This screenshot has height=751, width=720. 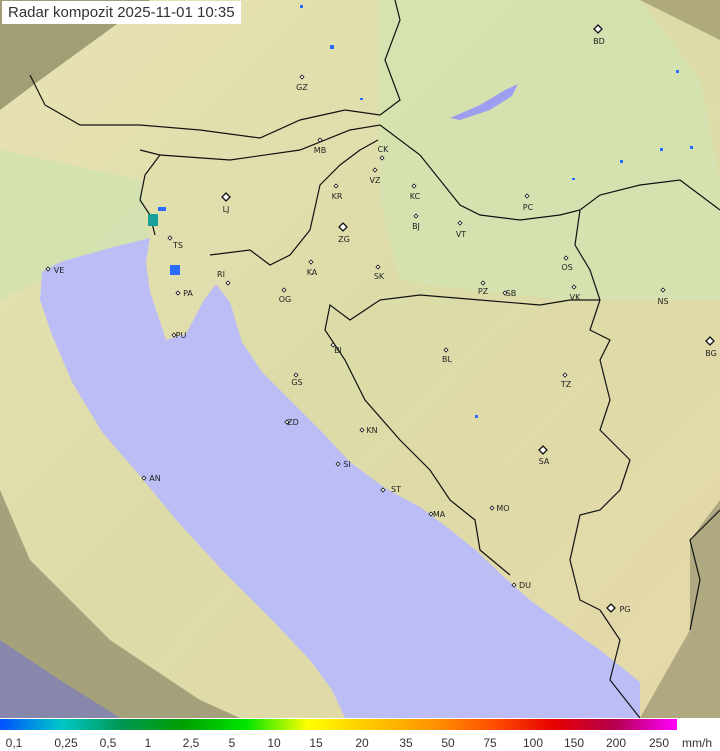 What do you see at coordinates (484, 102) in the screenshot?
I see `lake-balaton` at bounding box center [484, 102].